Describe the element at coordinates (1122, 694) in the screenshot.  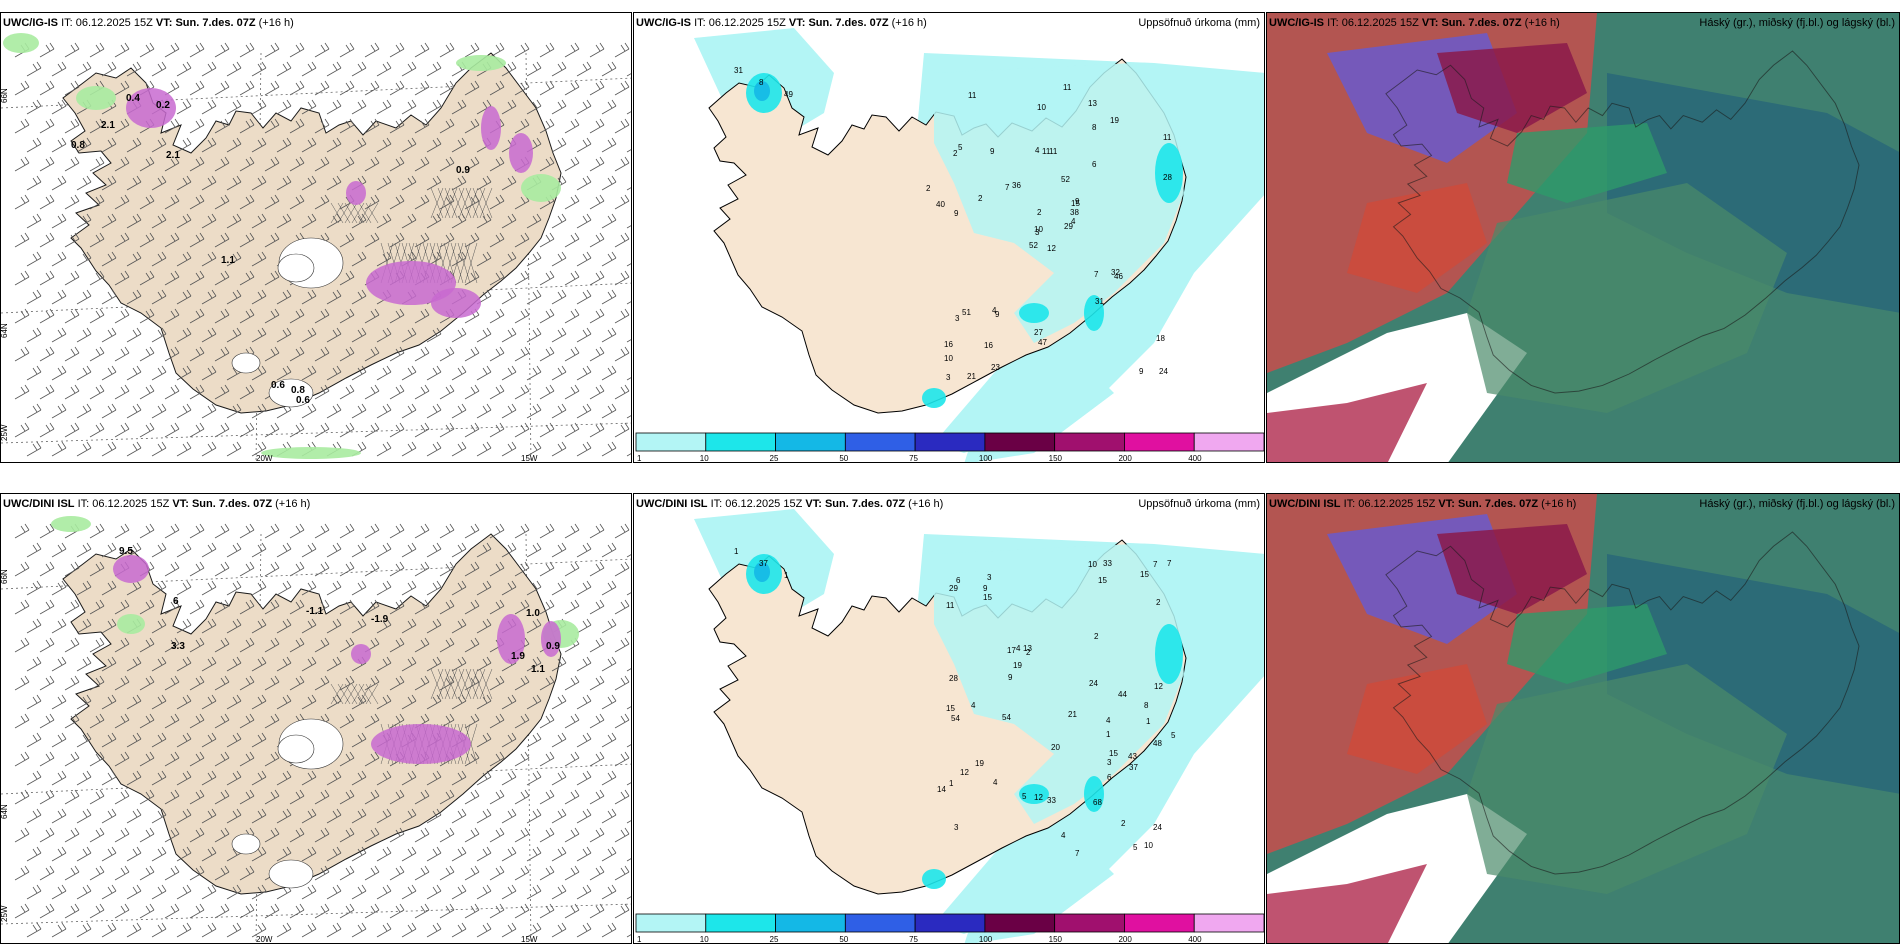
I see `precip-value: 44` at that location.